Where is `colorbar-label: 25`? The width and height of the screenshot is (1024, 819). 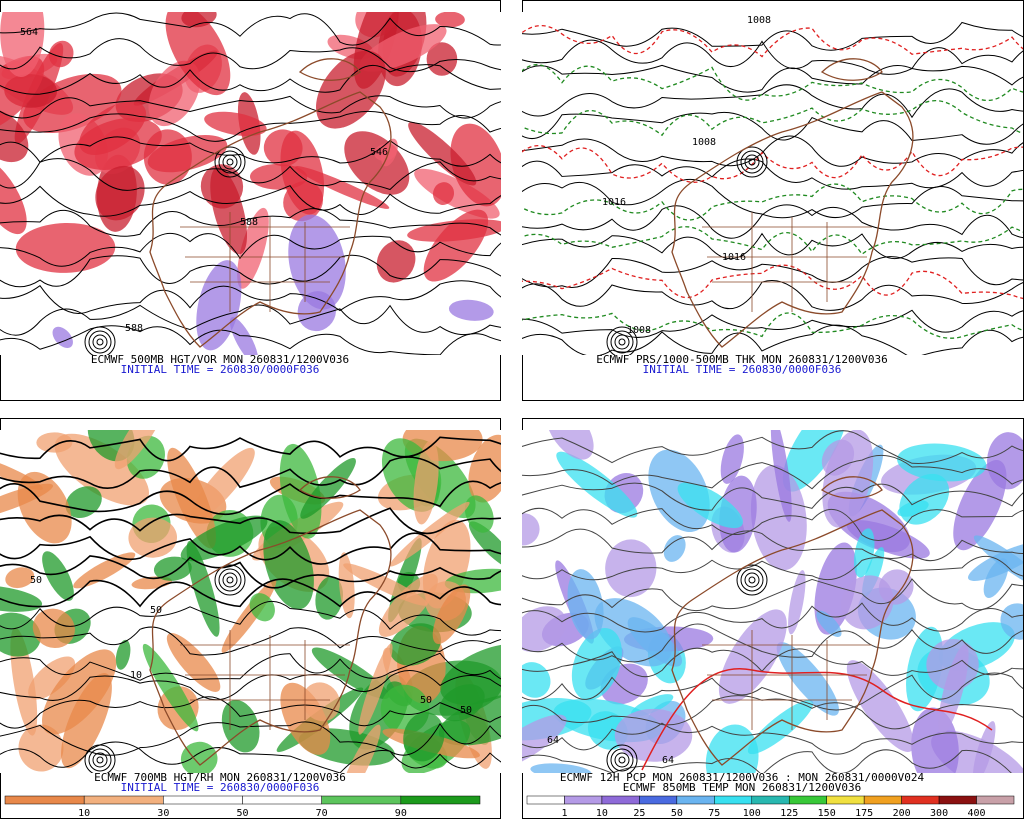
colorbar-label: 25 is located at coordinates (639, 813).